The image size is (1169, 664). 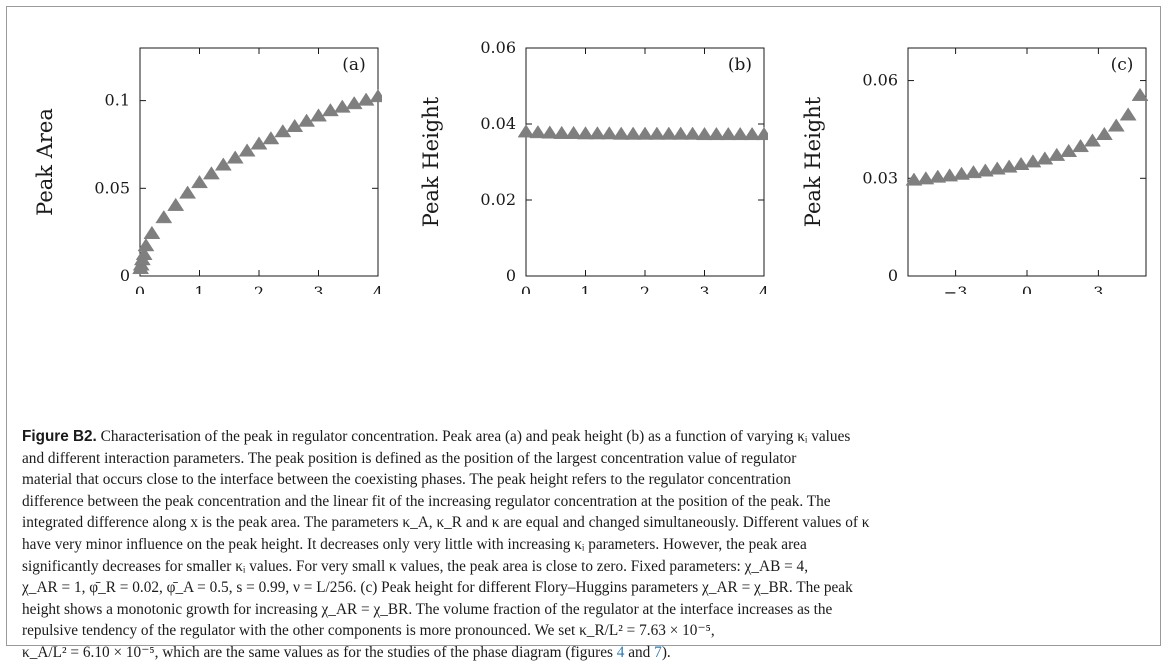 I want to click on chart-b-ytick-label: 0.04, so click(x=498, y=123).